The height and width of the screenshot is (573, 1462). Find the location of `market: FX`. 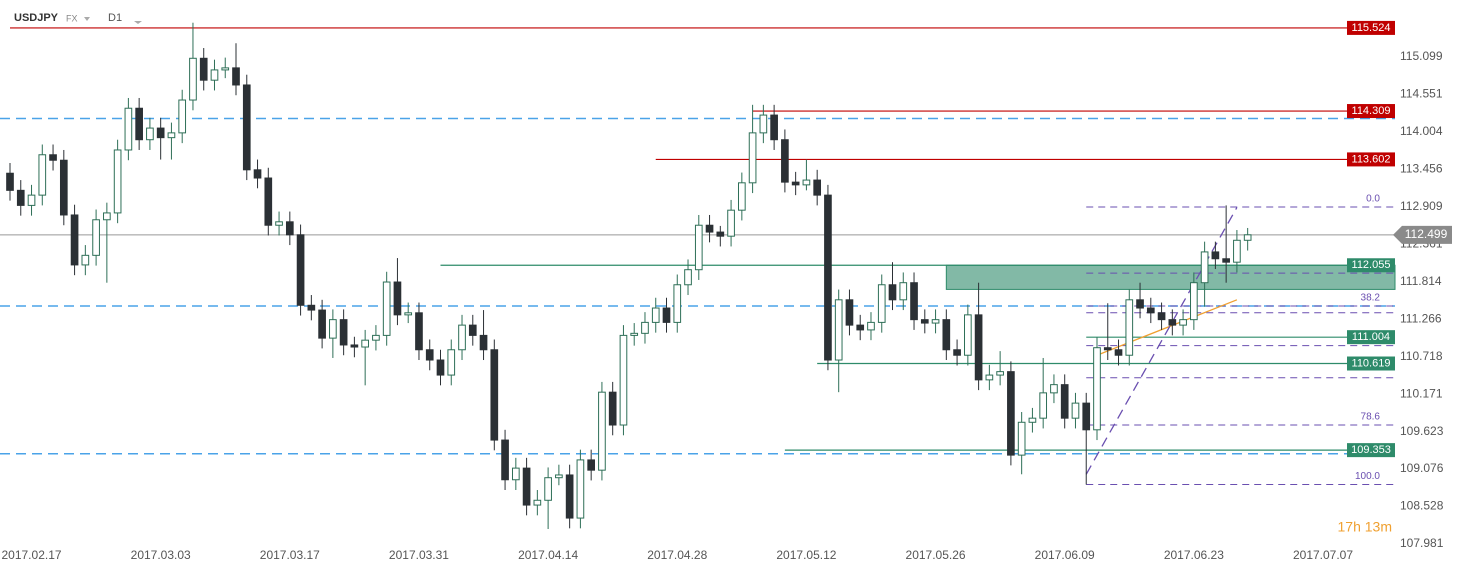

market: FX is located at coordinates (72, 18).